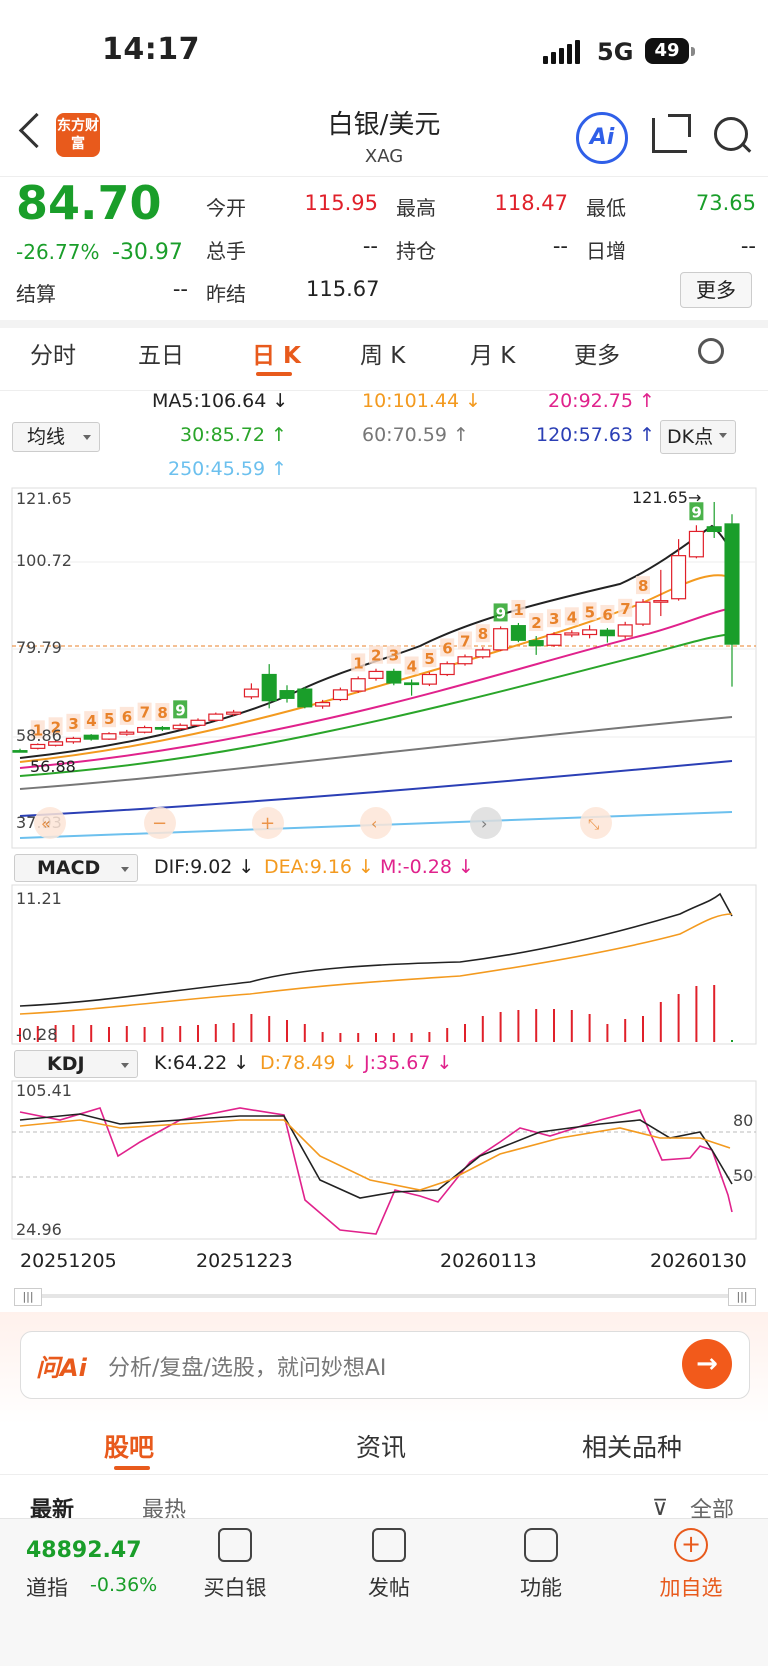 The height and width of the screenshot is (1666, 768). Describe the element at coordinates (698, 437) in the screenshot. I see `dk-point-select: DK点` at that location.